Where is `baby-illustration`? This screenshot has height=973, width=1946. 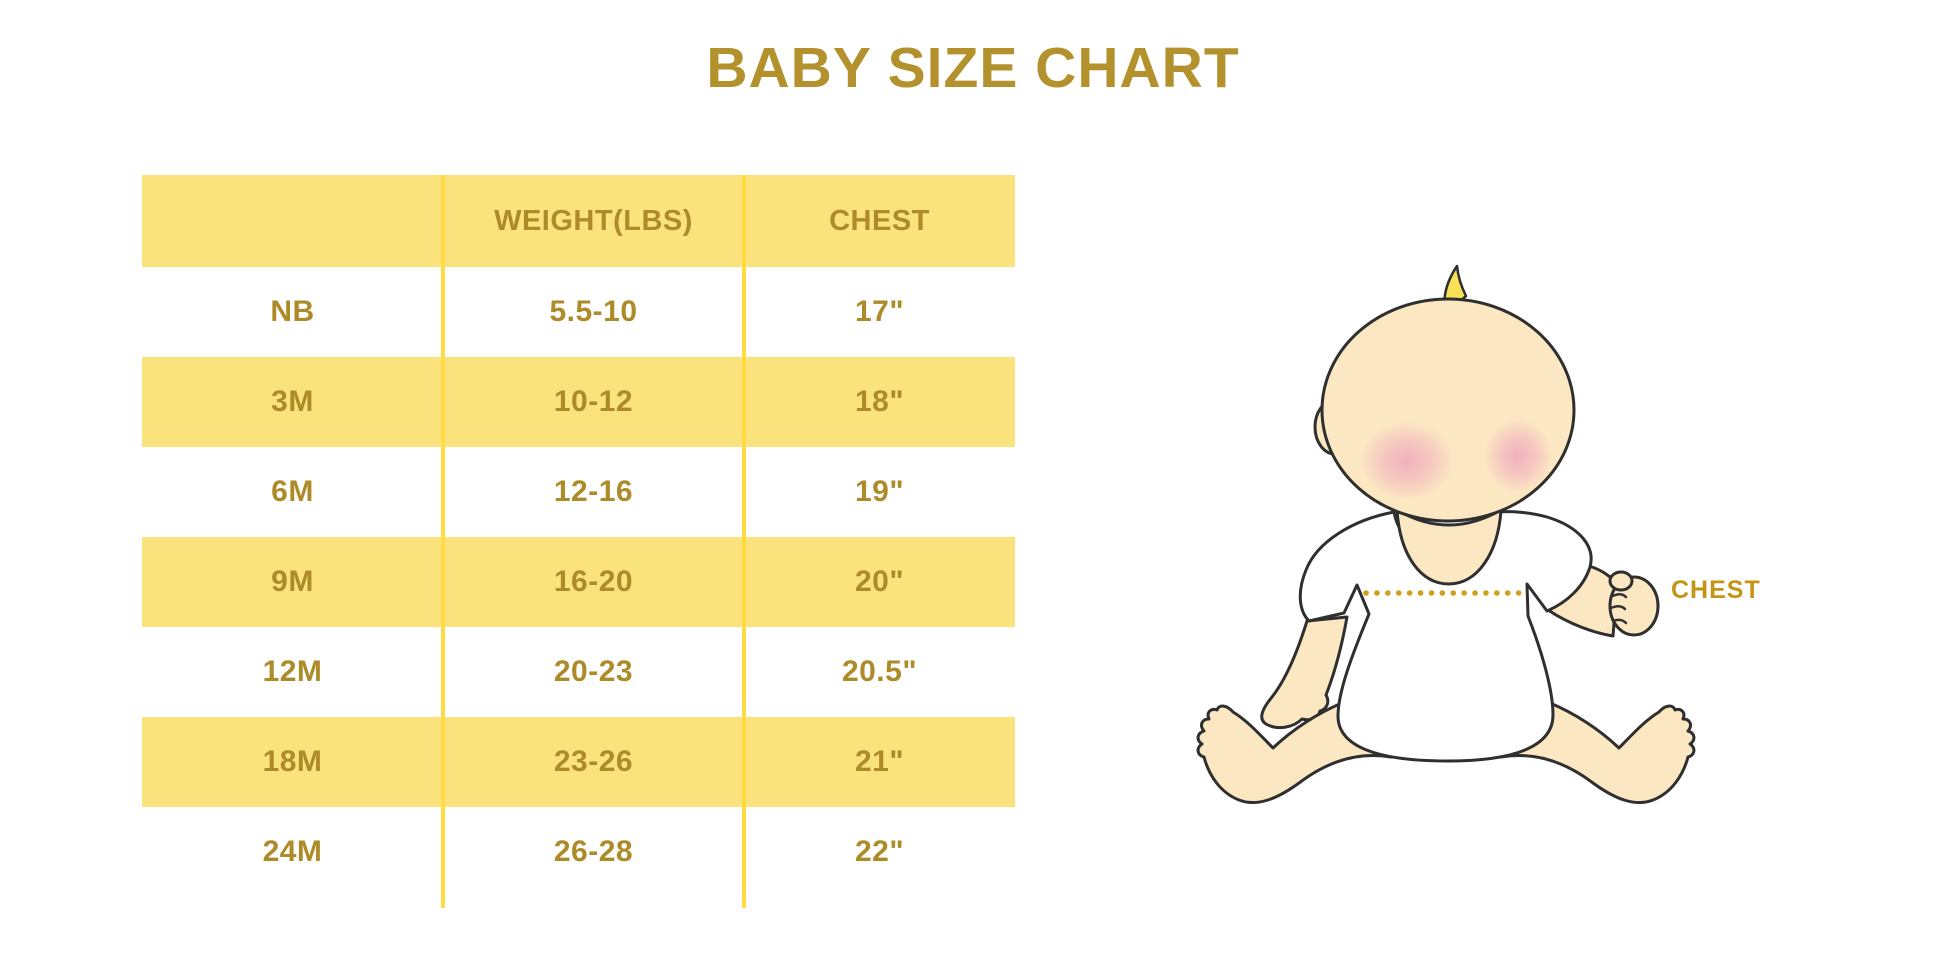
baby-illustration is located at coordinates (1446, 534).